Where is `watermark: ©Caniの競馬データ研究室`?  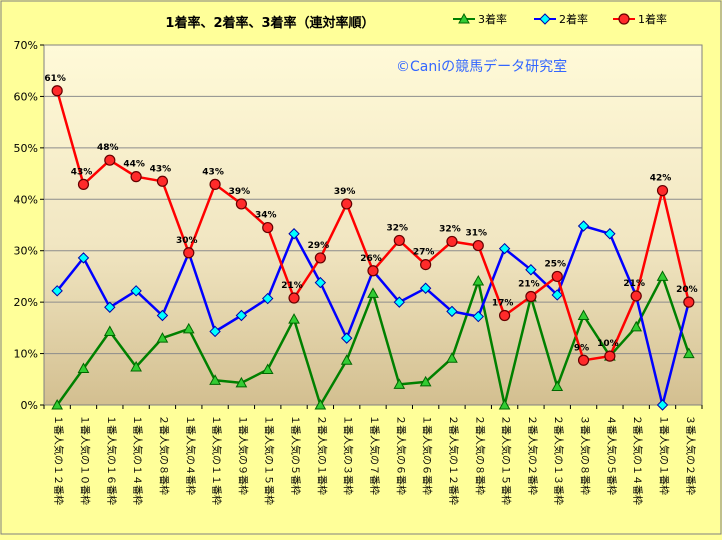 watermark: ©Caniの競馬データ研究室 is located at coordinates (481, 66).